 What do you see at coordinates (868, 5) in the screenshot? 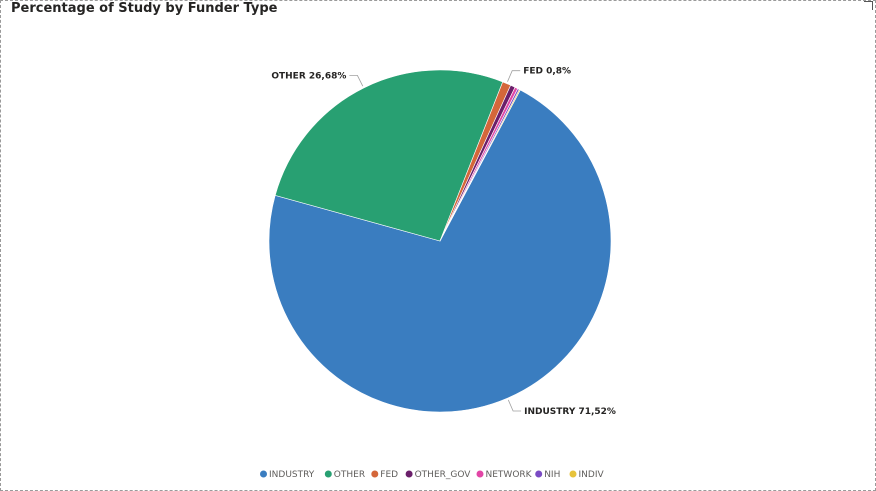
I see `focus-corner-icon` at bounding box center [868, 5].